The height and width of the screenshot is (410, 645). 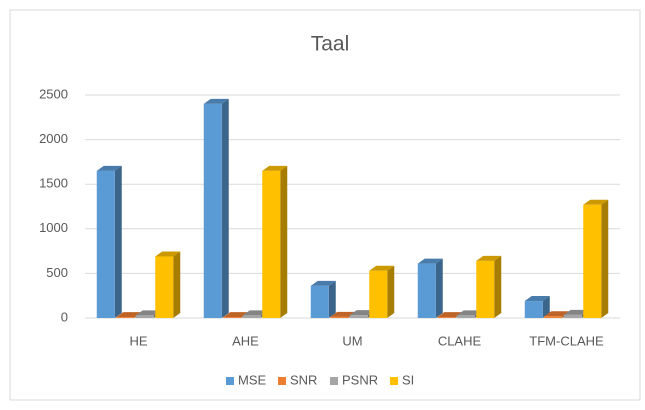 What do you see at coordinates (360, 379) in the screenshot?
I see `legend-label: PSNR` at bounding box center [360, 379].